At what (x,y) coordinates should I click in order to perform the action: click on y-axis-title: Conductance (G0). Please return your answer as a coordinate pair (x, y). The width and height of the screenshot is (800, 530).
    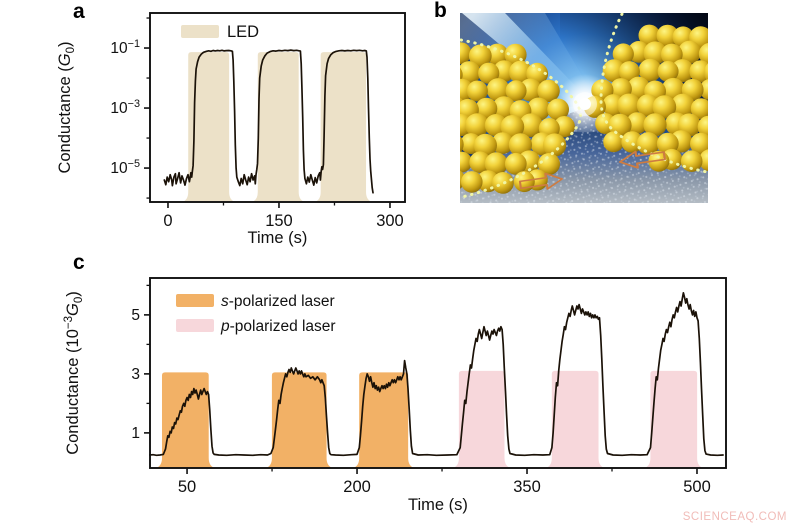
    Looking at the image, I should click on (66, 107).